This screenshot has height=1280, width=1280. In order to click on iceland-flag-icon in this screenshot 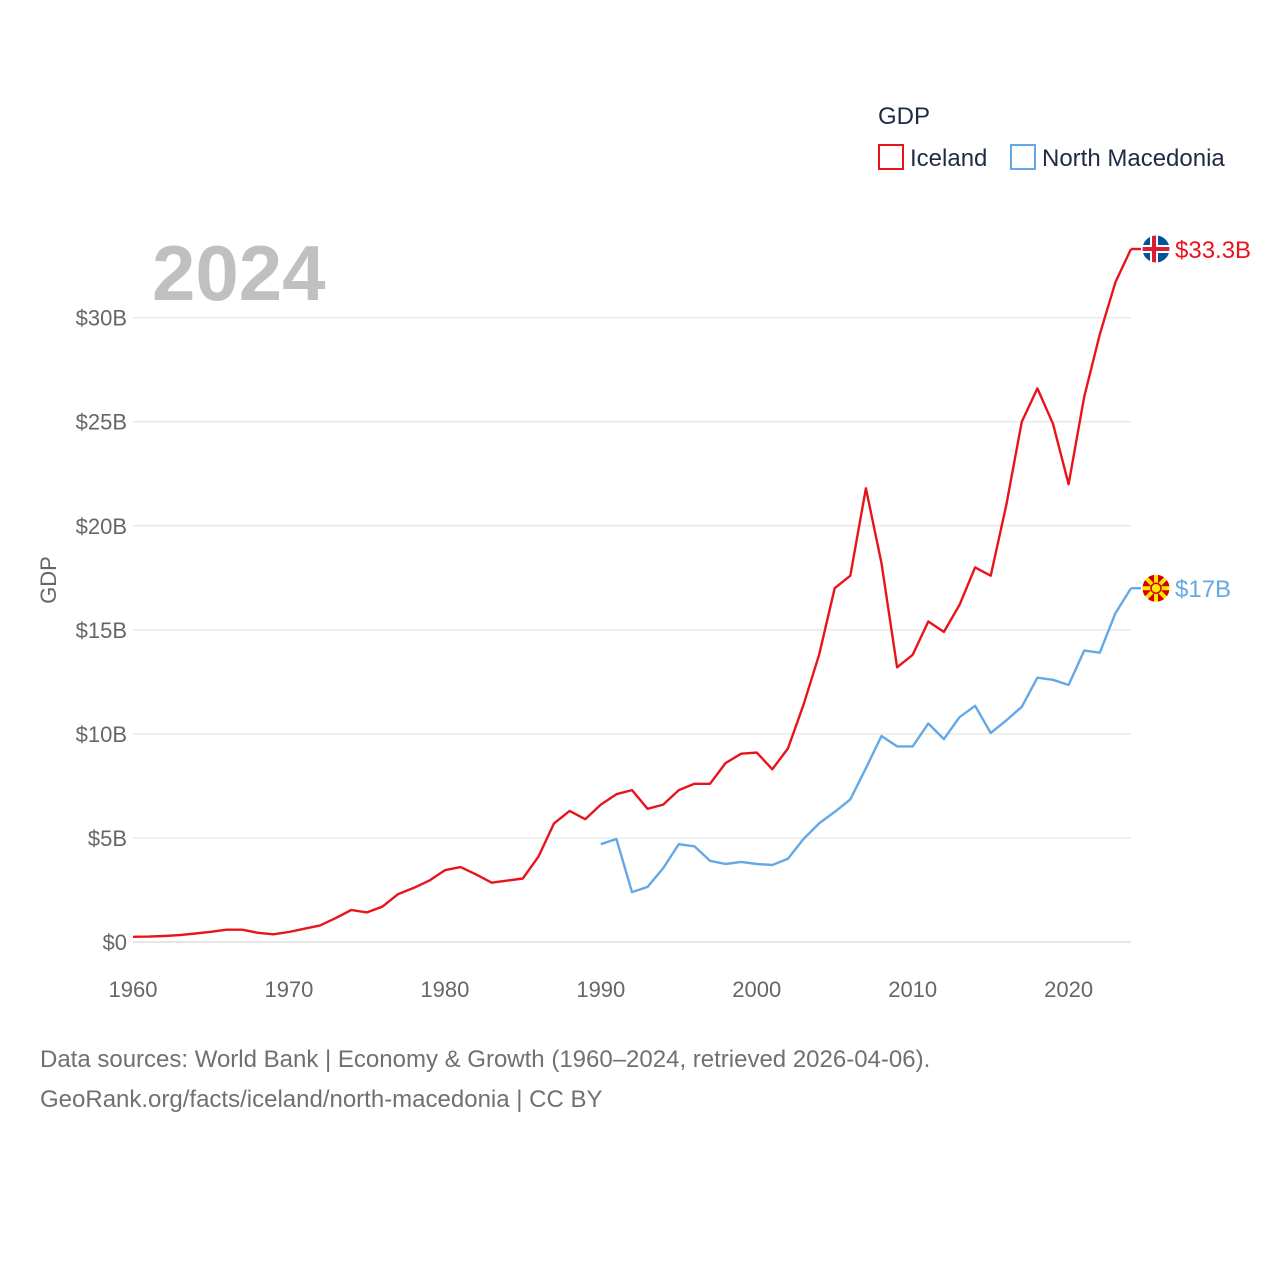, I will do `click(1156, 249)`.